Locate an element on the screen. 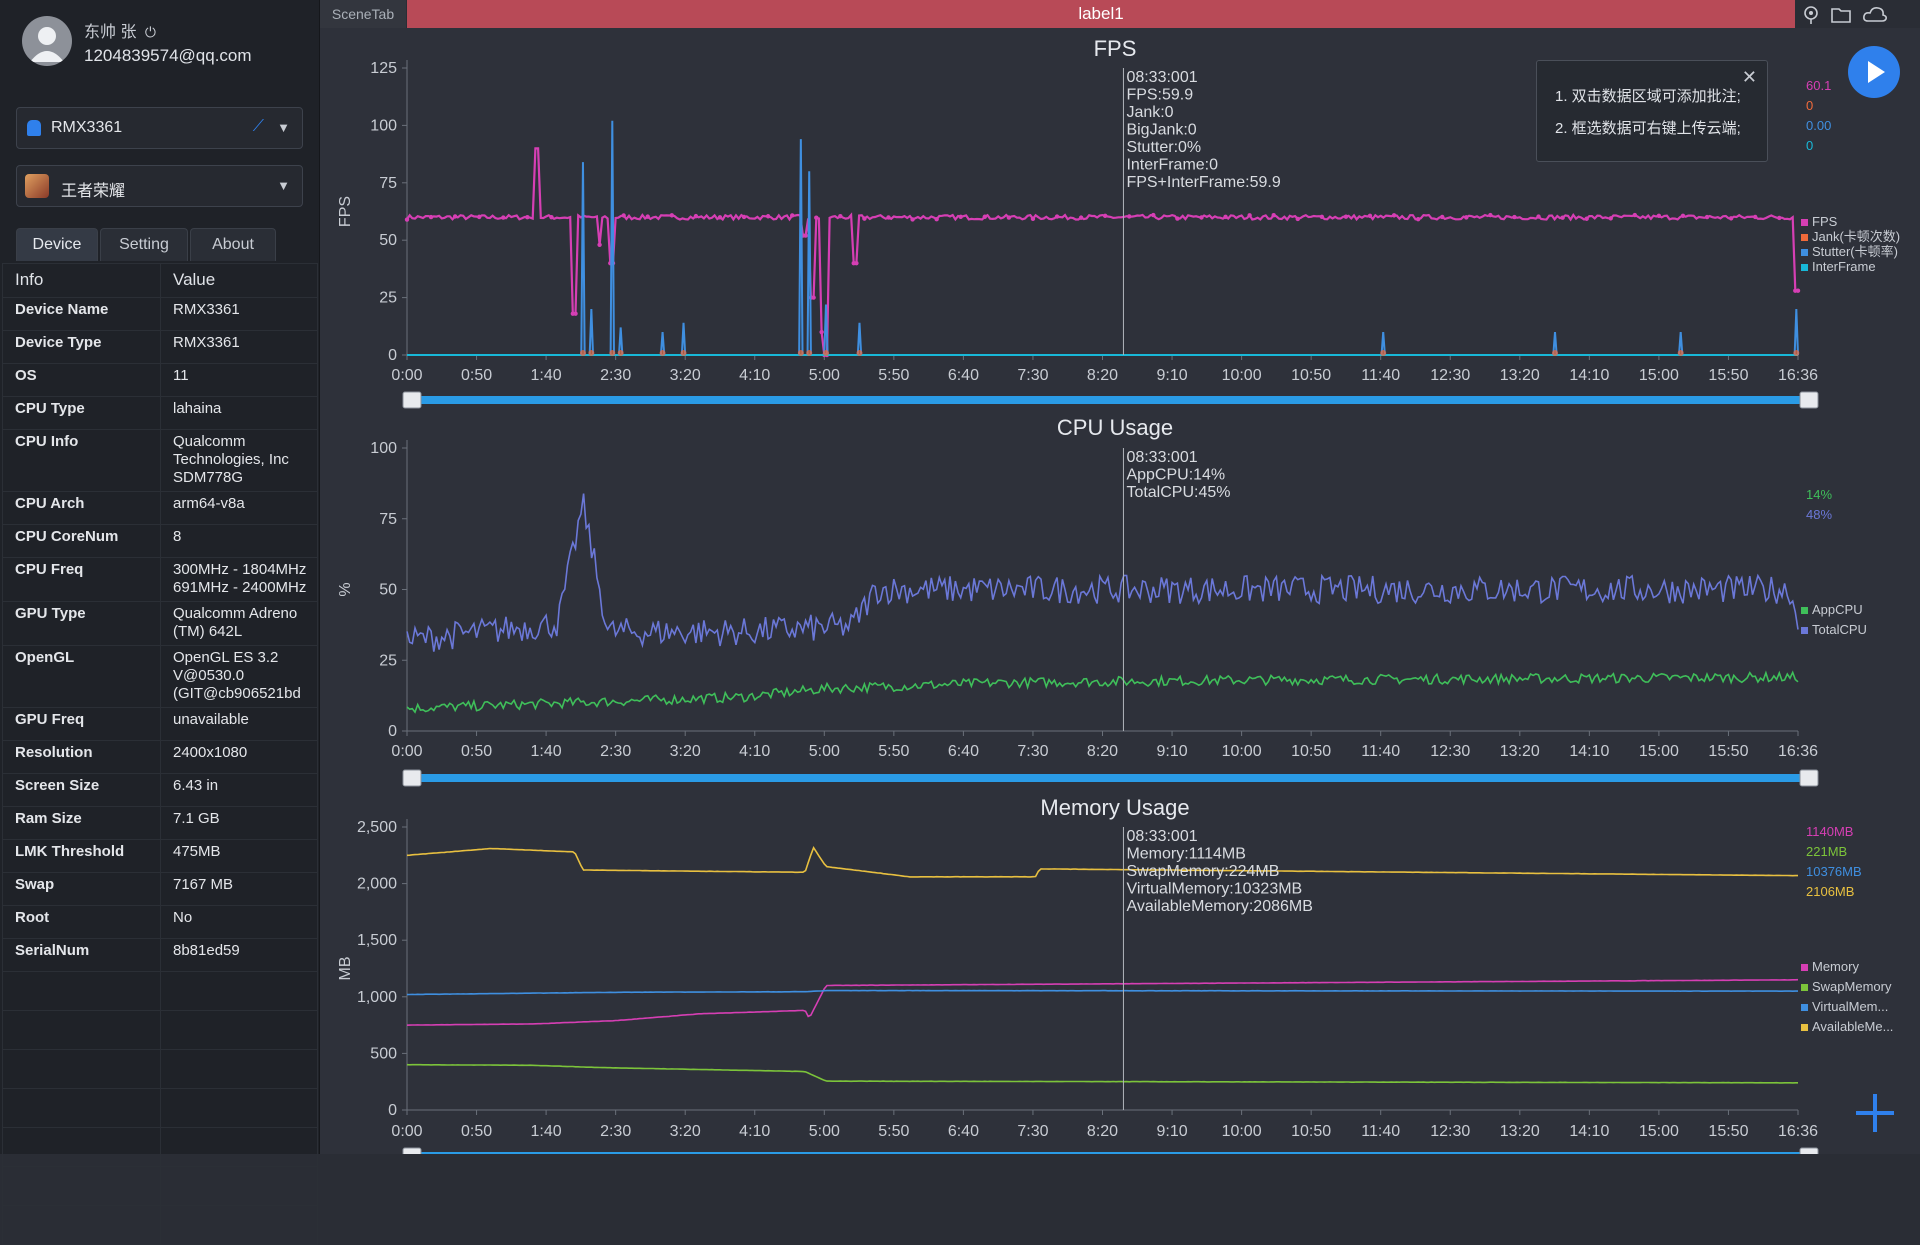 The height and width of the screenshot is (1245, 1920). info-value: arm64-v8a is located at coordinates (239, 508).